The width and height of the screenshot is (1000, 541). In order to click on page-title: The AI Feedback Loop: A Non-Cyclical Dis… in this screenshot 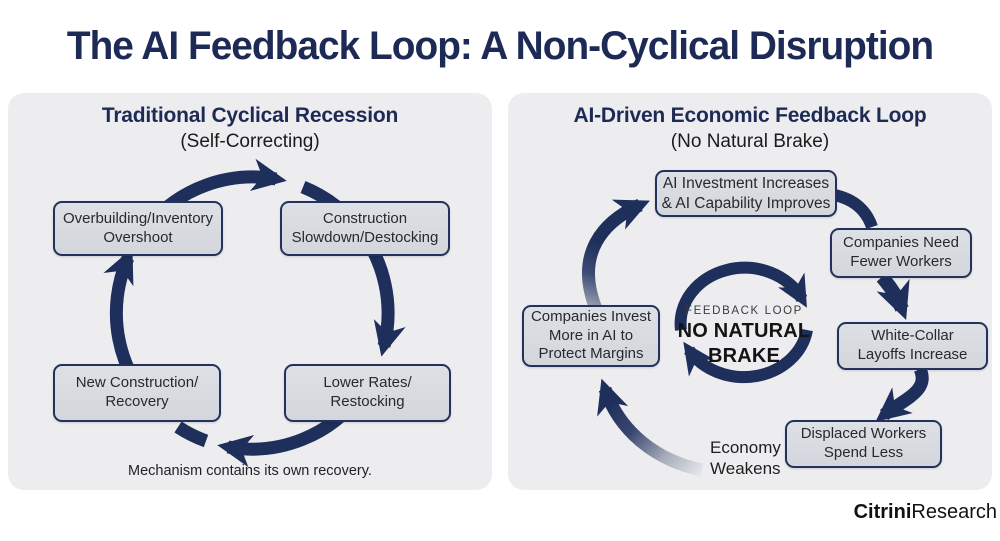, I will do `click(500, 46)`.